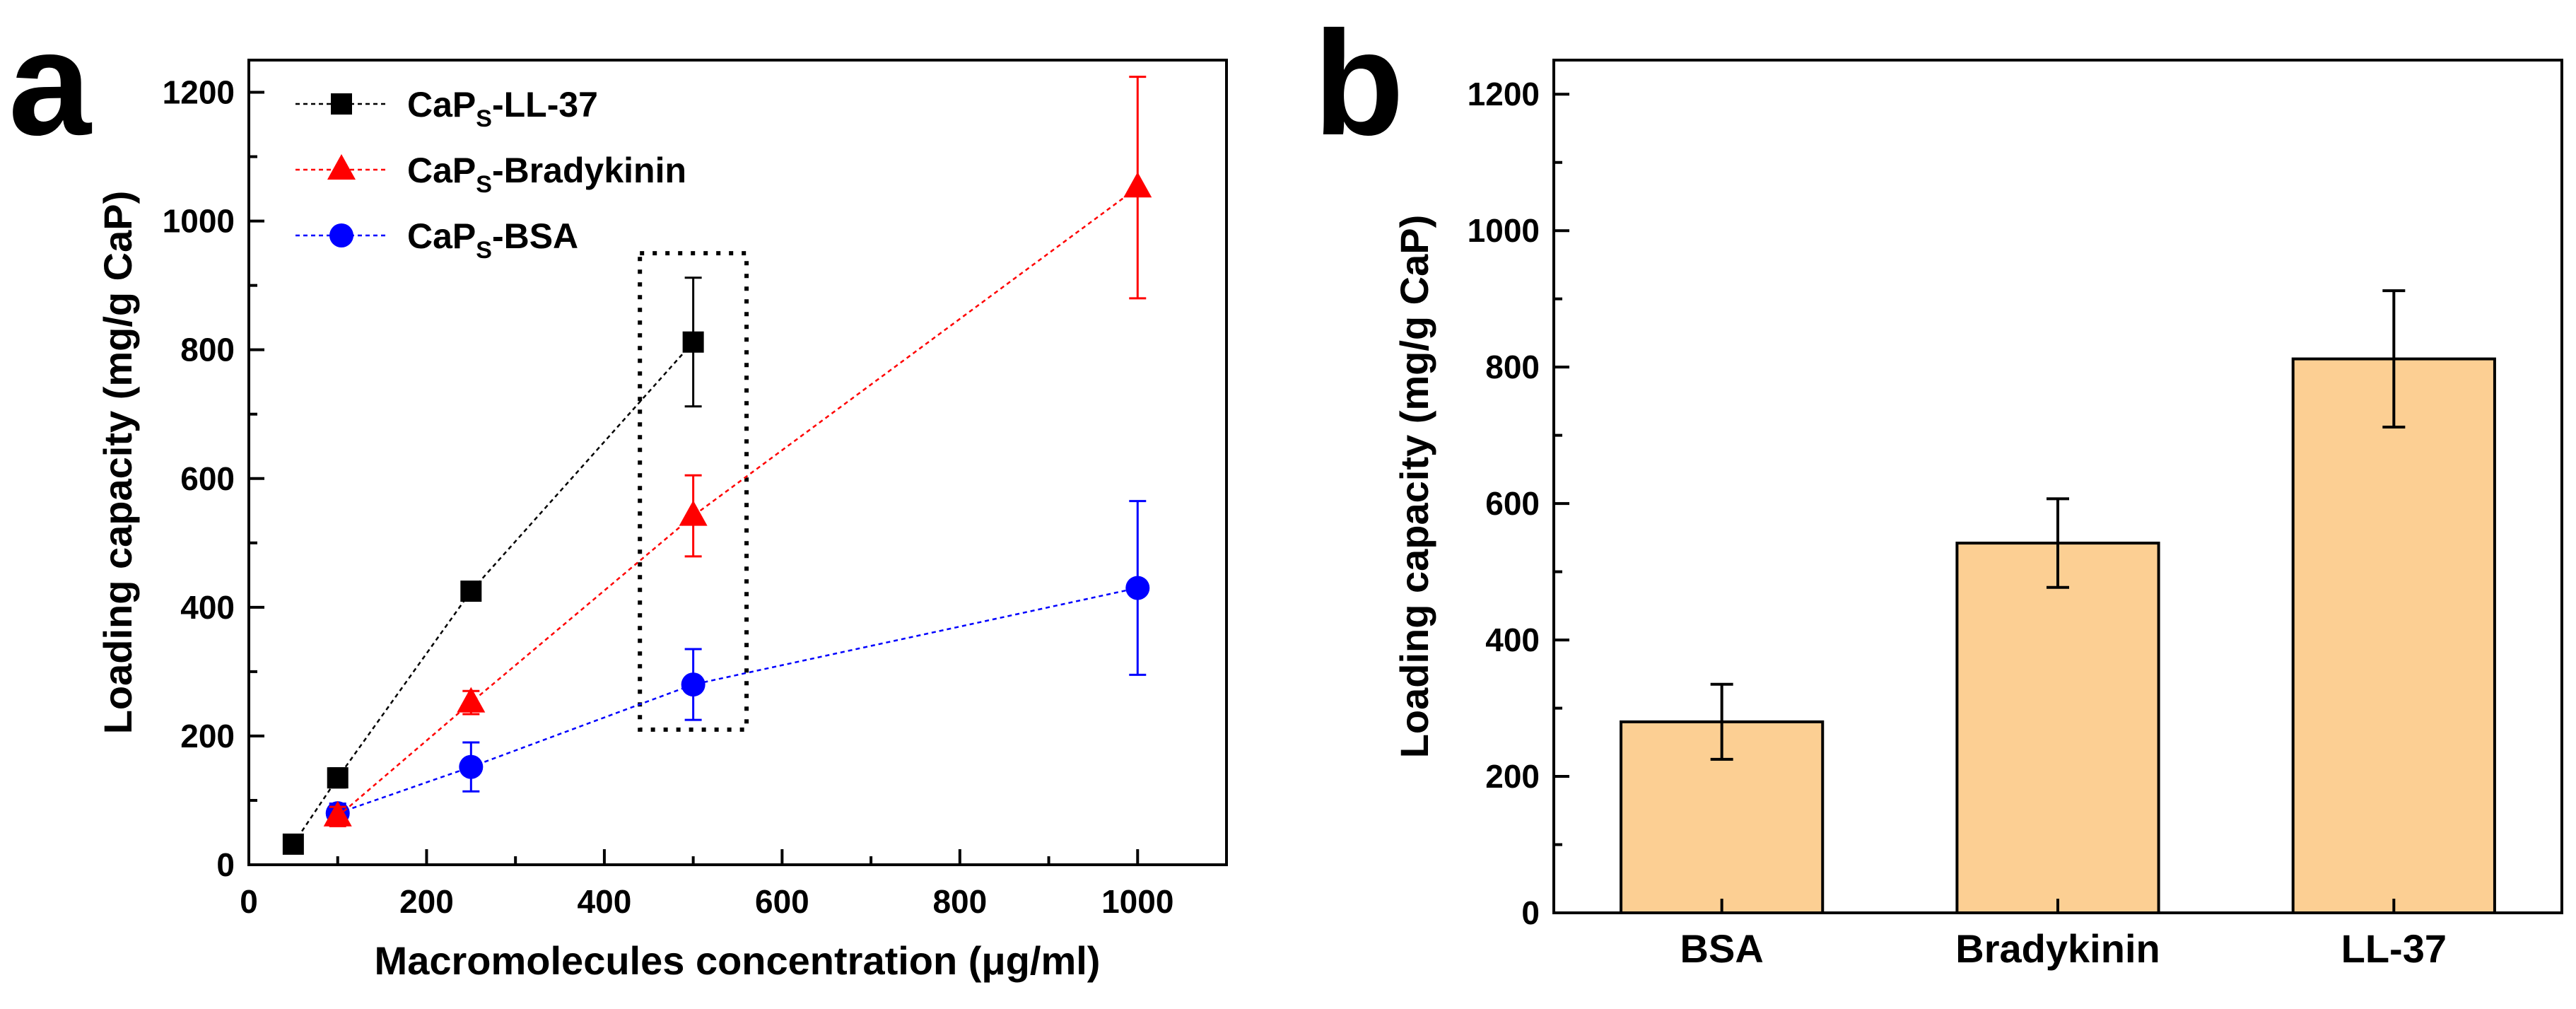 The image size is (2576, 1009). Describe the element at coordinates (1722, 948) in the screenshot. I see `chart-b-category-label: BSA` at that location.